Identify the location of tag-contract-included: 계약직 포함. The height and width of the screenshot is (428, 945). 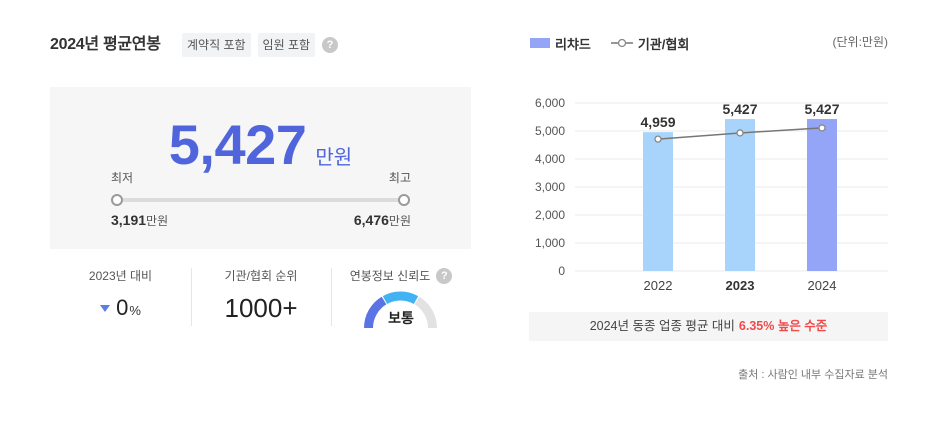
(216, 45).